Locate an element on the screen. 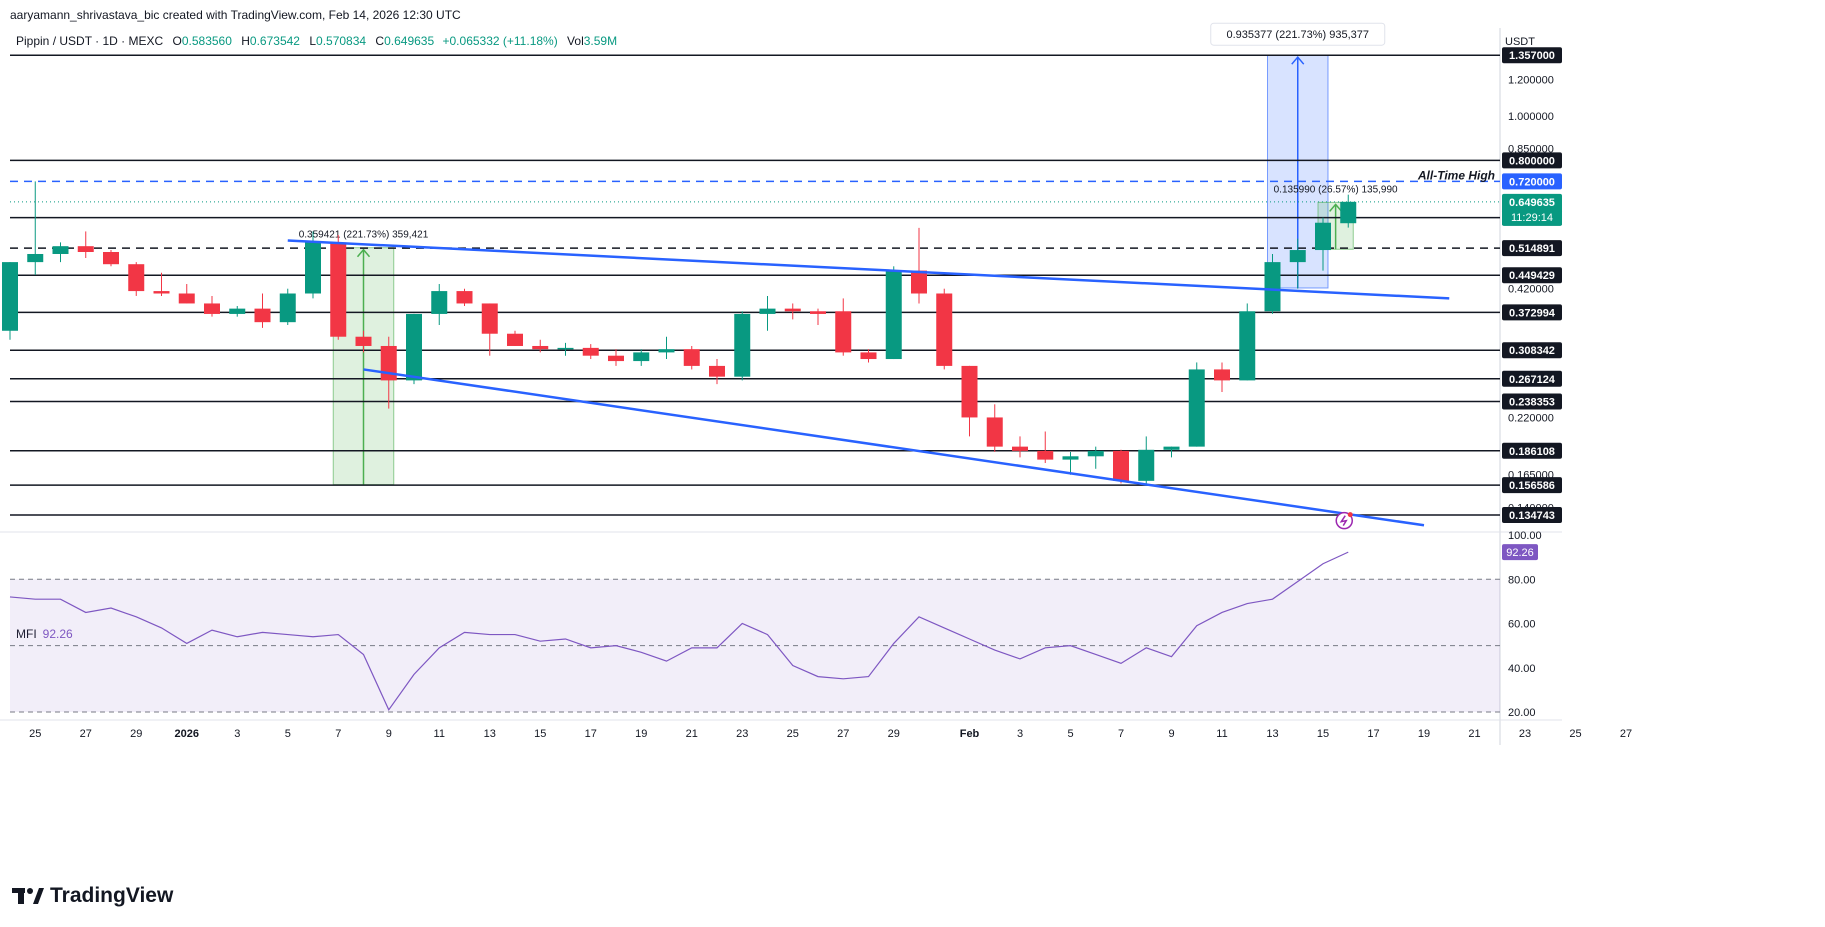 The height and width of the screenshot is (927, 1825). tradingview-logo: TradingView is located at coordinates (92, 896).